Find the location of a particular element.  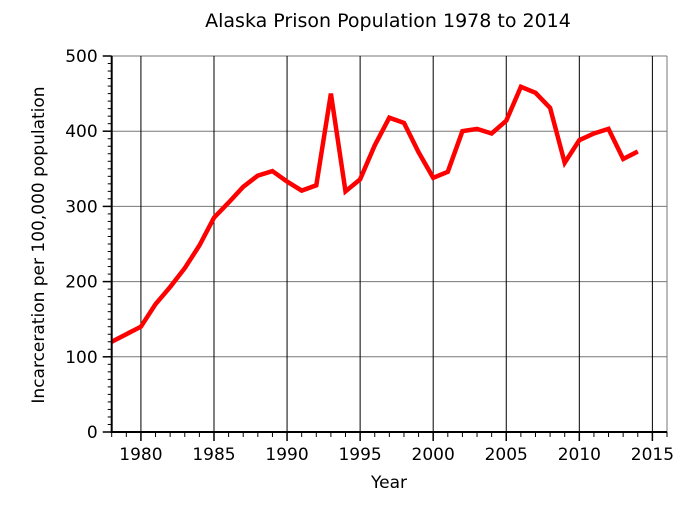

x-tick-label: 1980 is located at coordinates (140, 455).